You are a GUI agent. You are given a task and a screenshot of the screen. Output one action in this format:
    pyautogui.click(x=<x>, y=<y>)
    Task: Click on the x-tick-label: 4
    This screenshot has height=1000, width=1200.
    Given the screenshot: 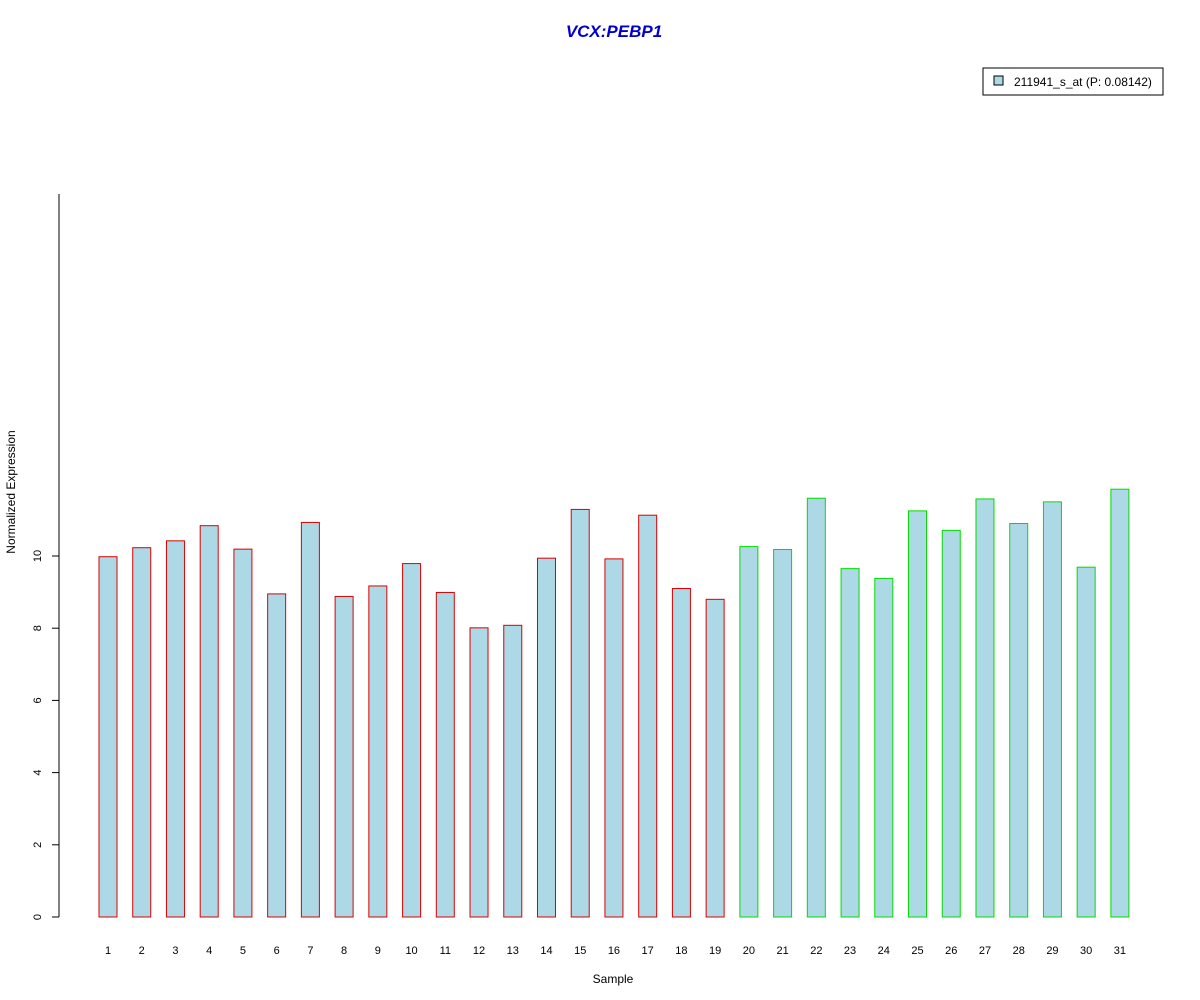 What is the action you would take?
    pyautogui.click(x=209, y=951)
    